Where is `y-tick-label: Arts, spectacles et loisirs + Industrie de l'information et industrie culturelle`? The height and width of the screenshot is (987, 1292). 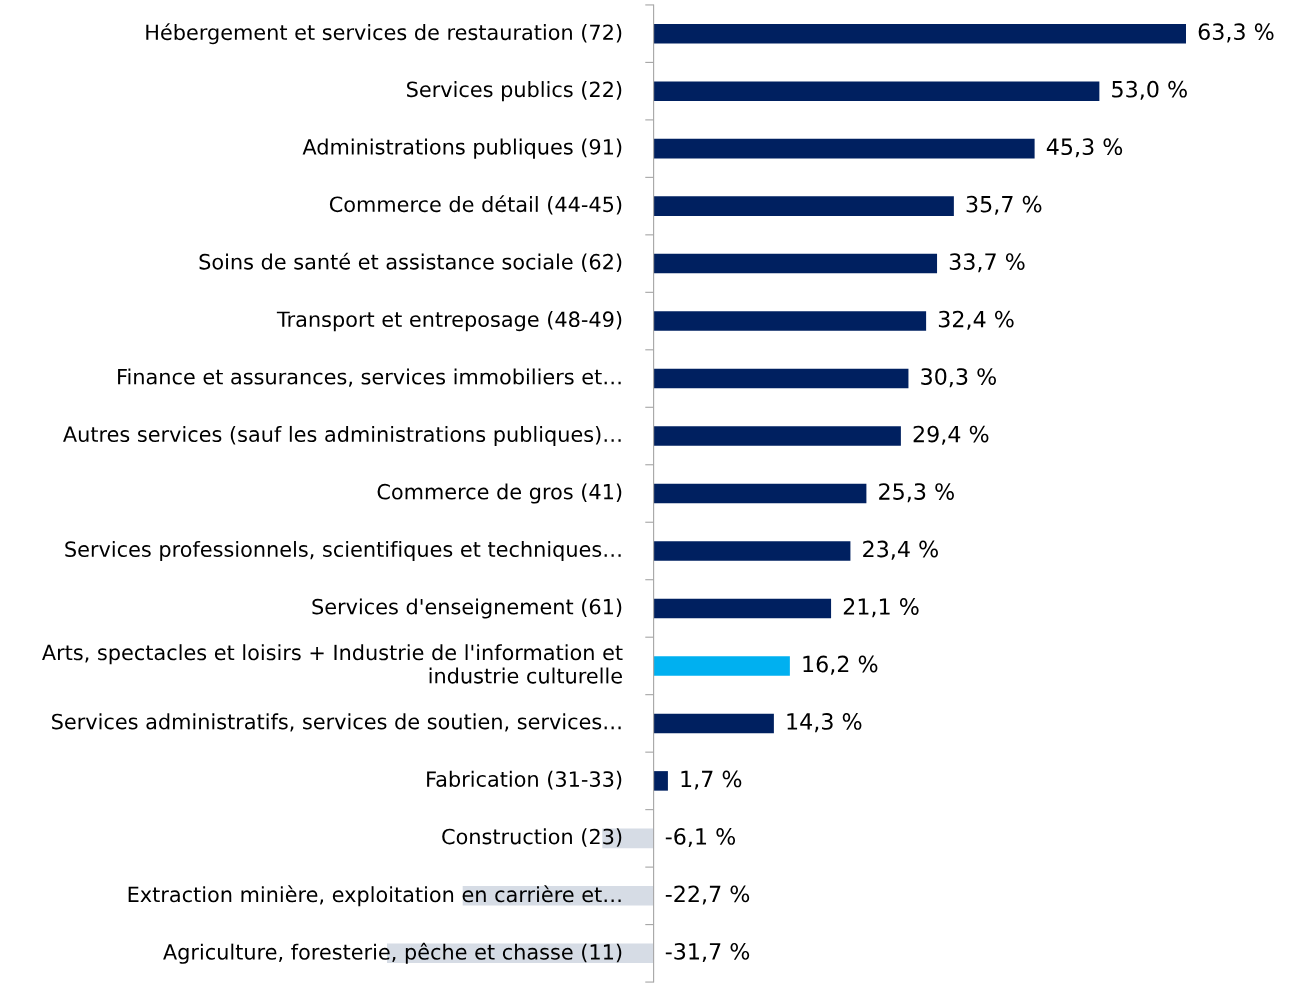
y-tick-label: Arts, spectacles et loisirs + Industrie de l'information et industrie culturelle is located at coordinates (332, 664).